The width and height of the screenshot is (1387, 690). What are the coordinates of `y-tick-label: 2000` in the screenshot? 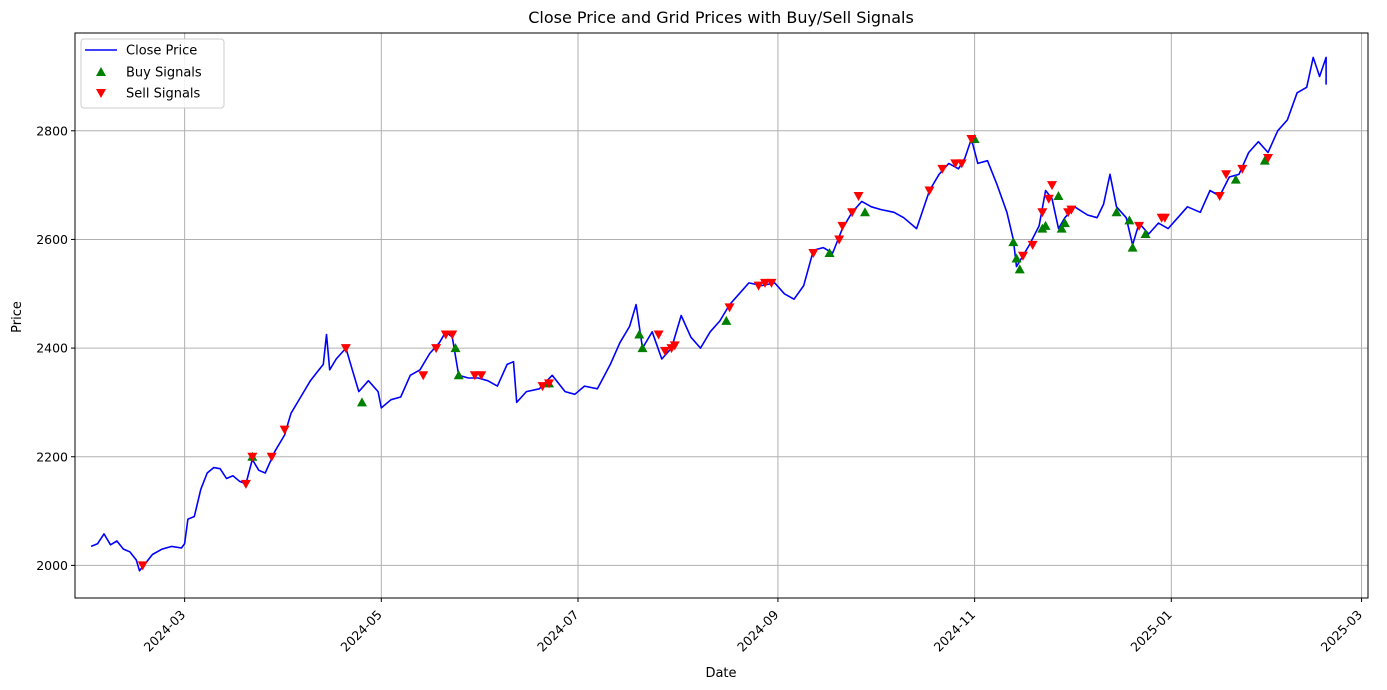 It's located at (52, 565).